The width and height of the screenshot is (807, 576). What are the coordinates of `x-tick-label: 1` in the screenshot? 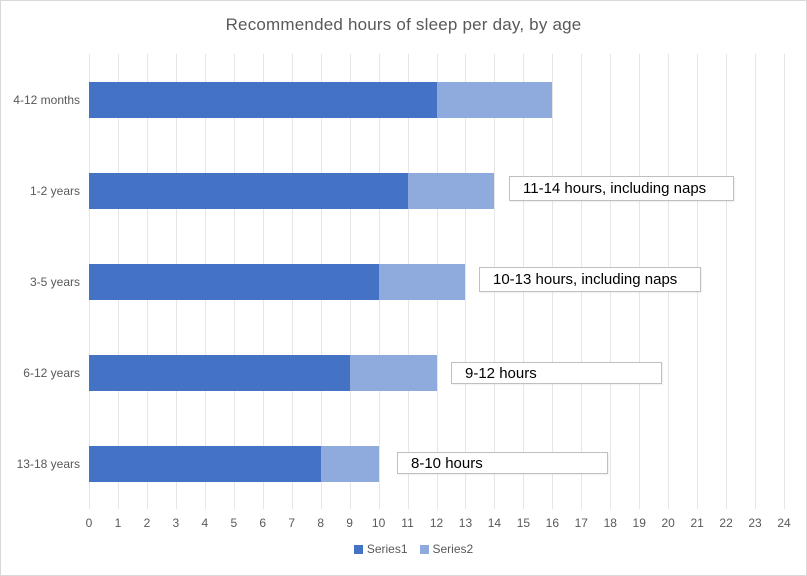 It's located at (118, 523).